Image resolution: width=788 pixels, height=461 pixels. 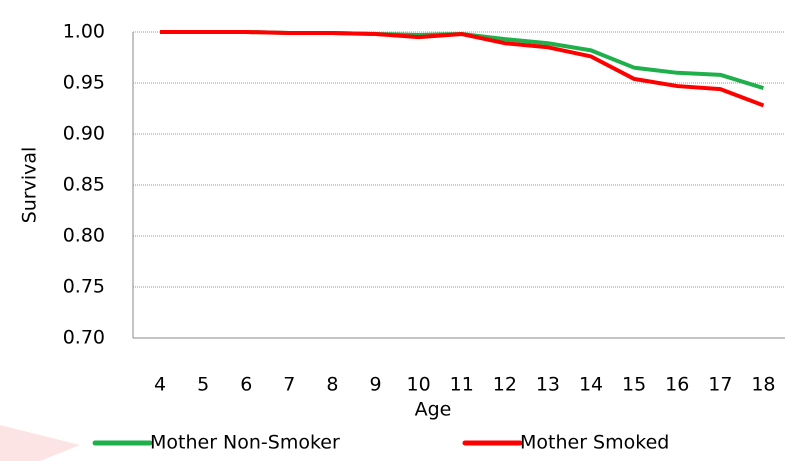 What do you see at coordinates (548, 385) in the screenshot?
I see `x-tick-label: 13` at bounding box center [548, 385].